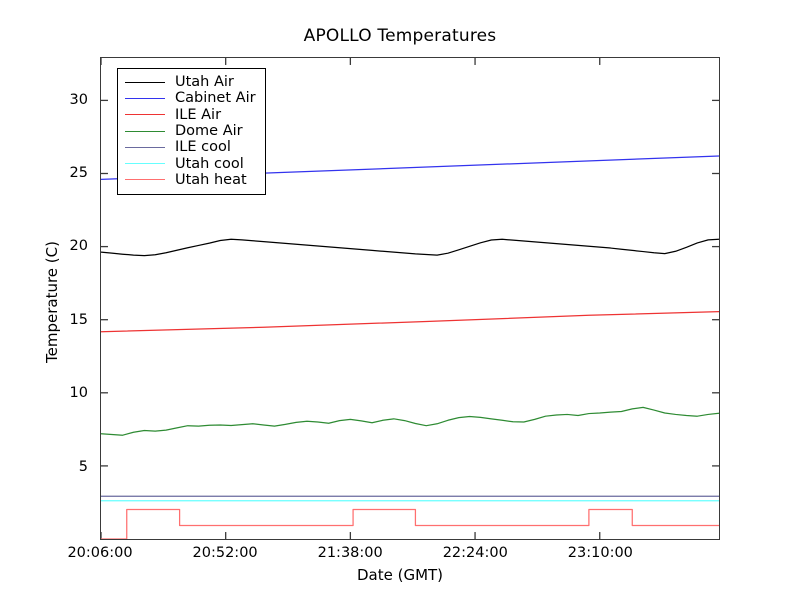 This screenshot has height=600, width=800. Describe the element at coordinates (209, 163) in the screenshot. I see `legend-label-utah-cool: Utah cool` at that location.